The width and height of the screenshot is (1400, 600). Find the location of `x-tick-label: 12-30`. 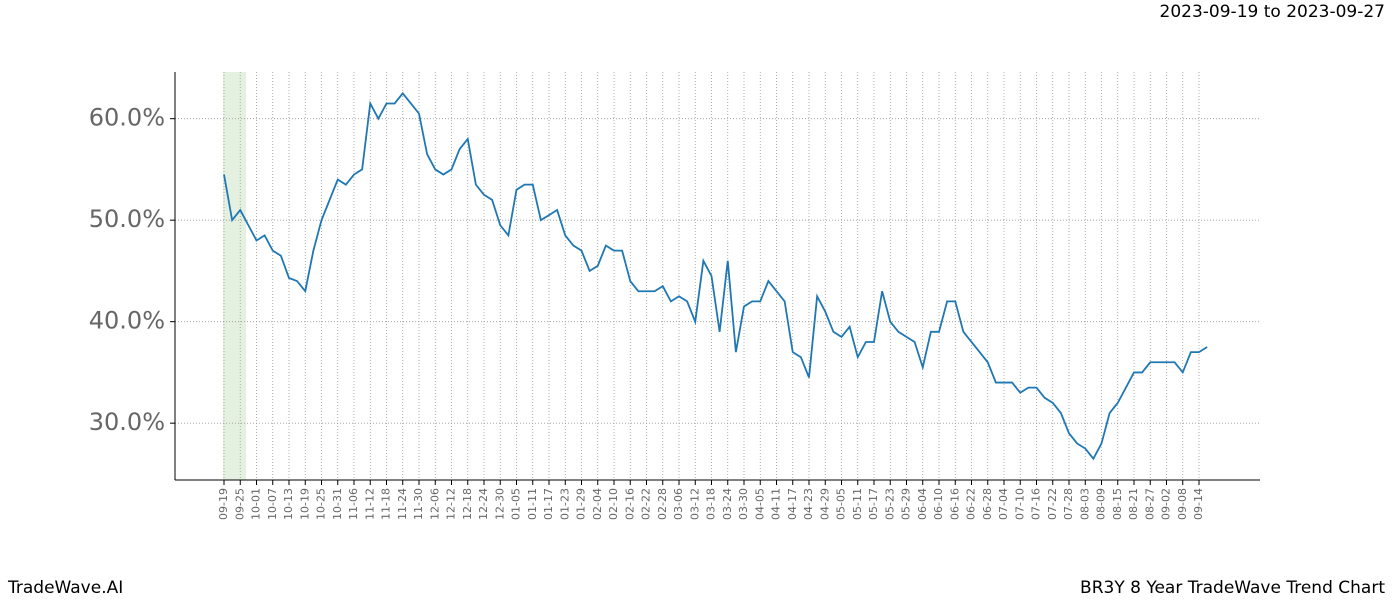

x-tick-label: 12-30 is located at coordinates (499, 504).